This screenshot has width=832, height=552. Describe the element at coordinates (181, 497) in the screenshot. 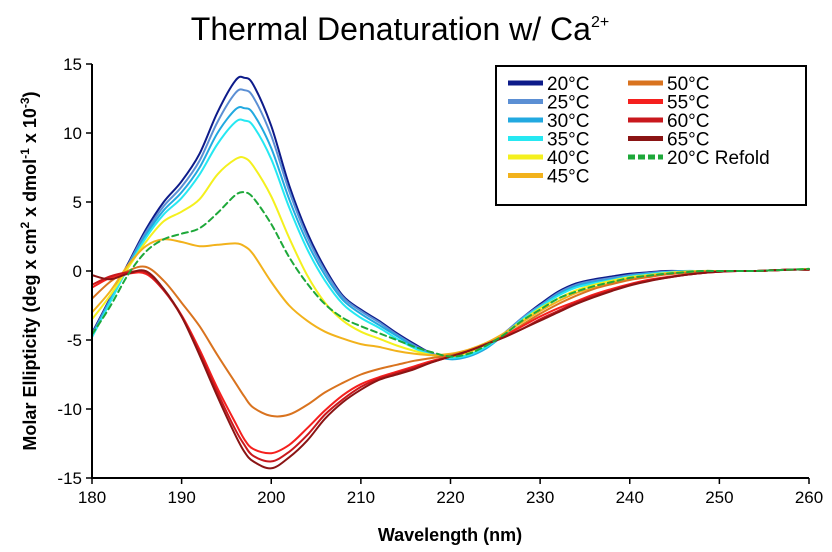

I see `x-tick-label: 190` at that location.